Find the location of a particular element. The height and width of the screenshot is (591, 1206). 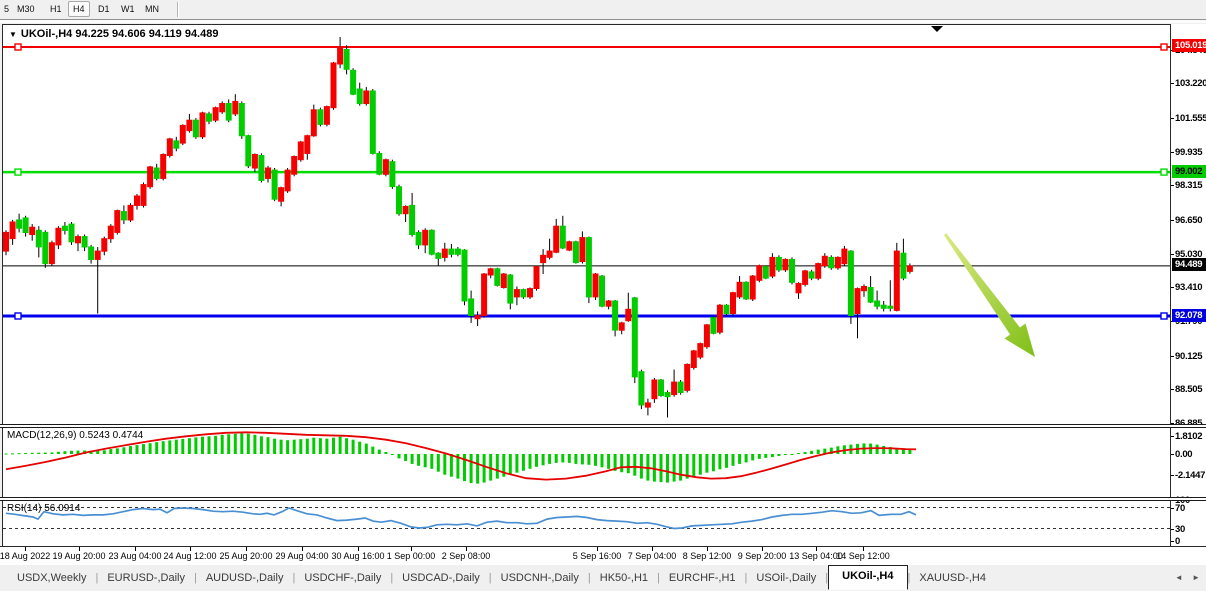

time-axis-label: 29 Aug 04:00 is located at coordinates (302, 556).